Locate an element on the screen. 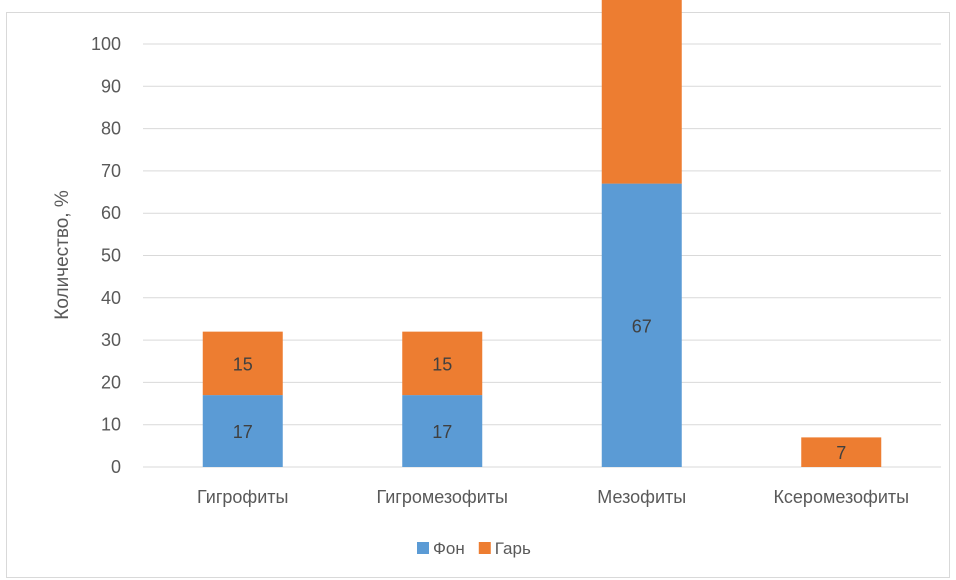 The image size is (956, 580). y-tick-label: 100 is located at coordinates (106, 44).